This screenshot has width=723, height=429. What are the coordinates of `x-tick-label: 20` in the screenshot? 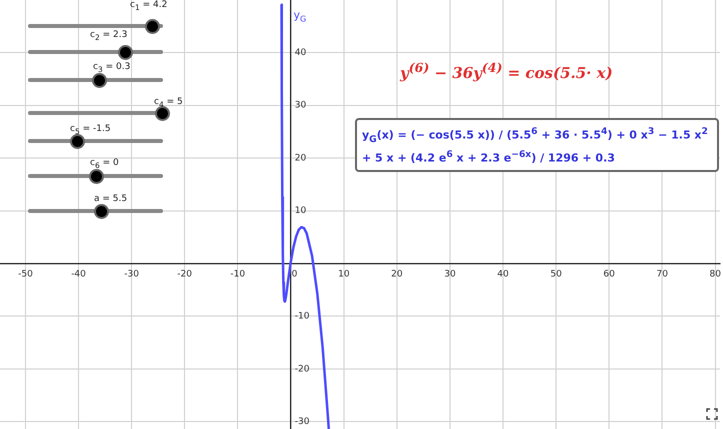 It's located at (397, 274).